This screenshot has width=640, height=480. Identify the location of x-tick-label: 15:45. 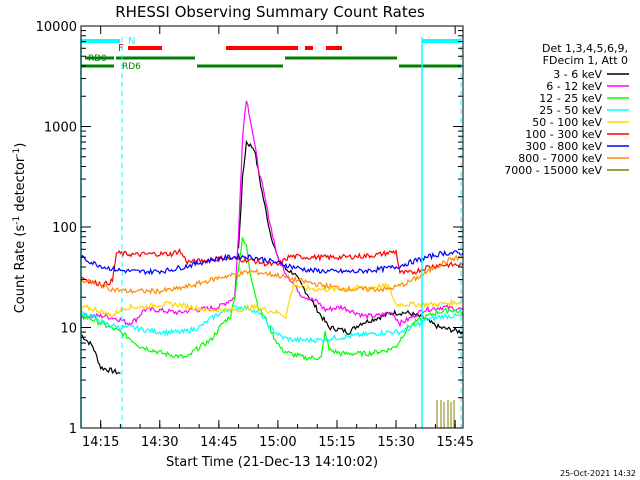
(454, 442).